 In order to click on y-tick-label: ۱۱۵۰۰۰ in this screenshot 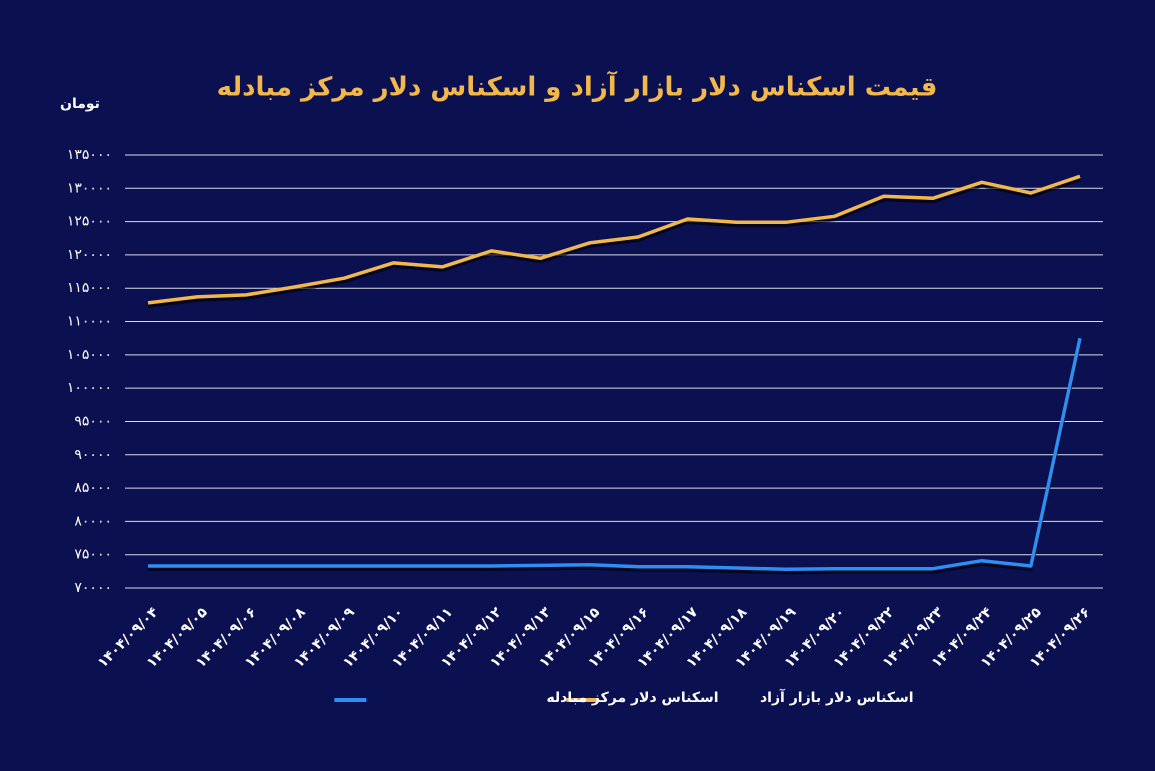, I will do `click(89, 288)`.